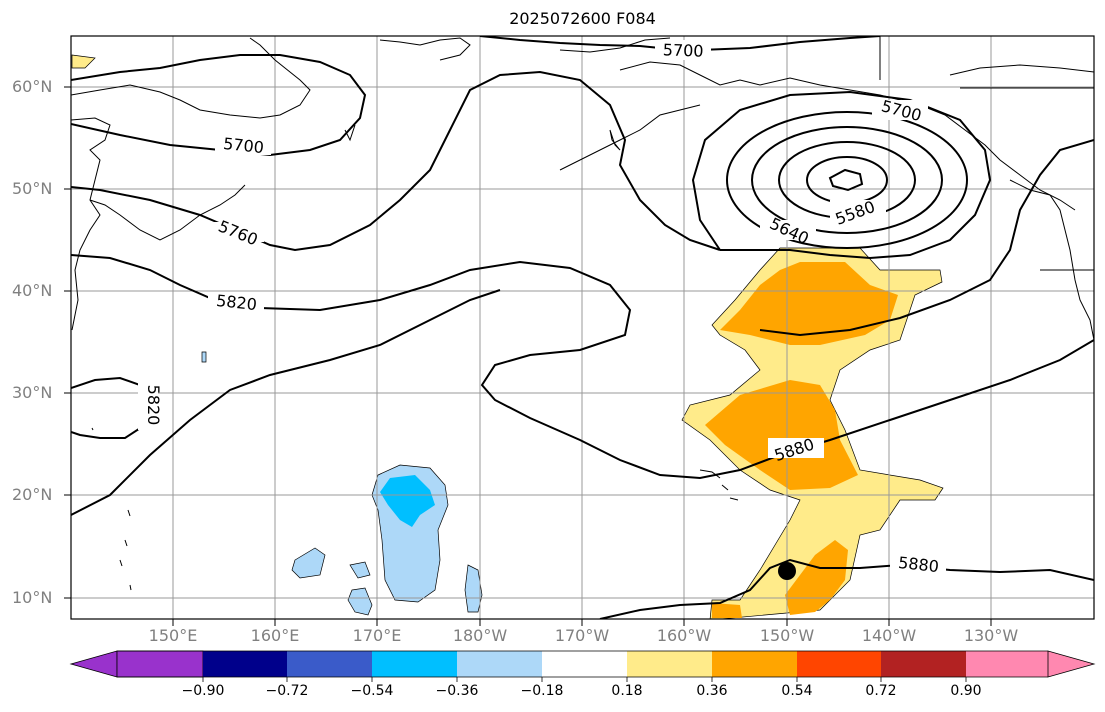 This screenshot has width=1105, height=712. I want to click on lon-label: 170°E, so click(377, 635).